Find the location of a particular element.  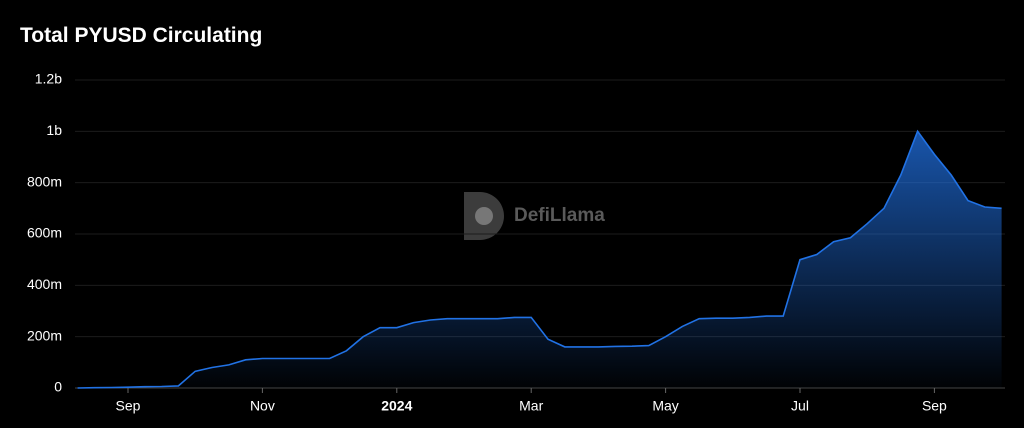

y-tick-label: 1b is located at coordinates (54, 130).